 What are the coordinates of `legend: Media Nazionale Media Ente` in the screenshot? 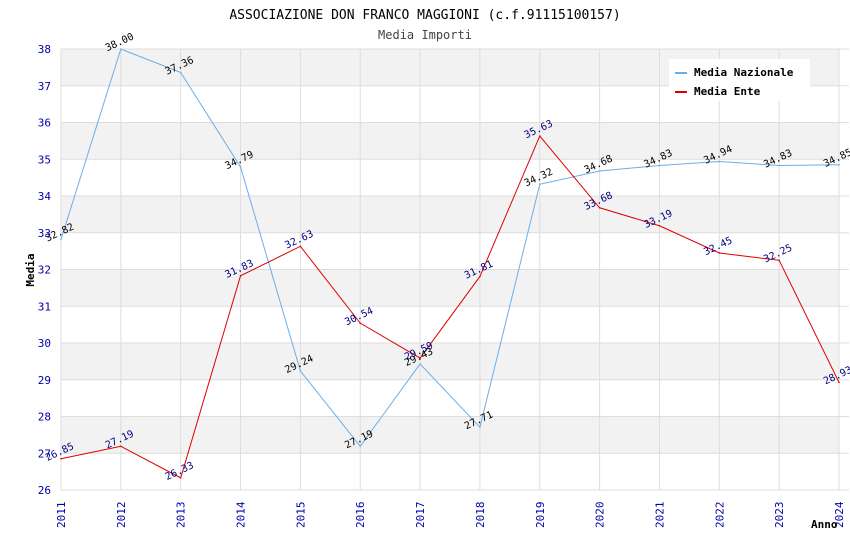 It's located at (739, 80).